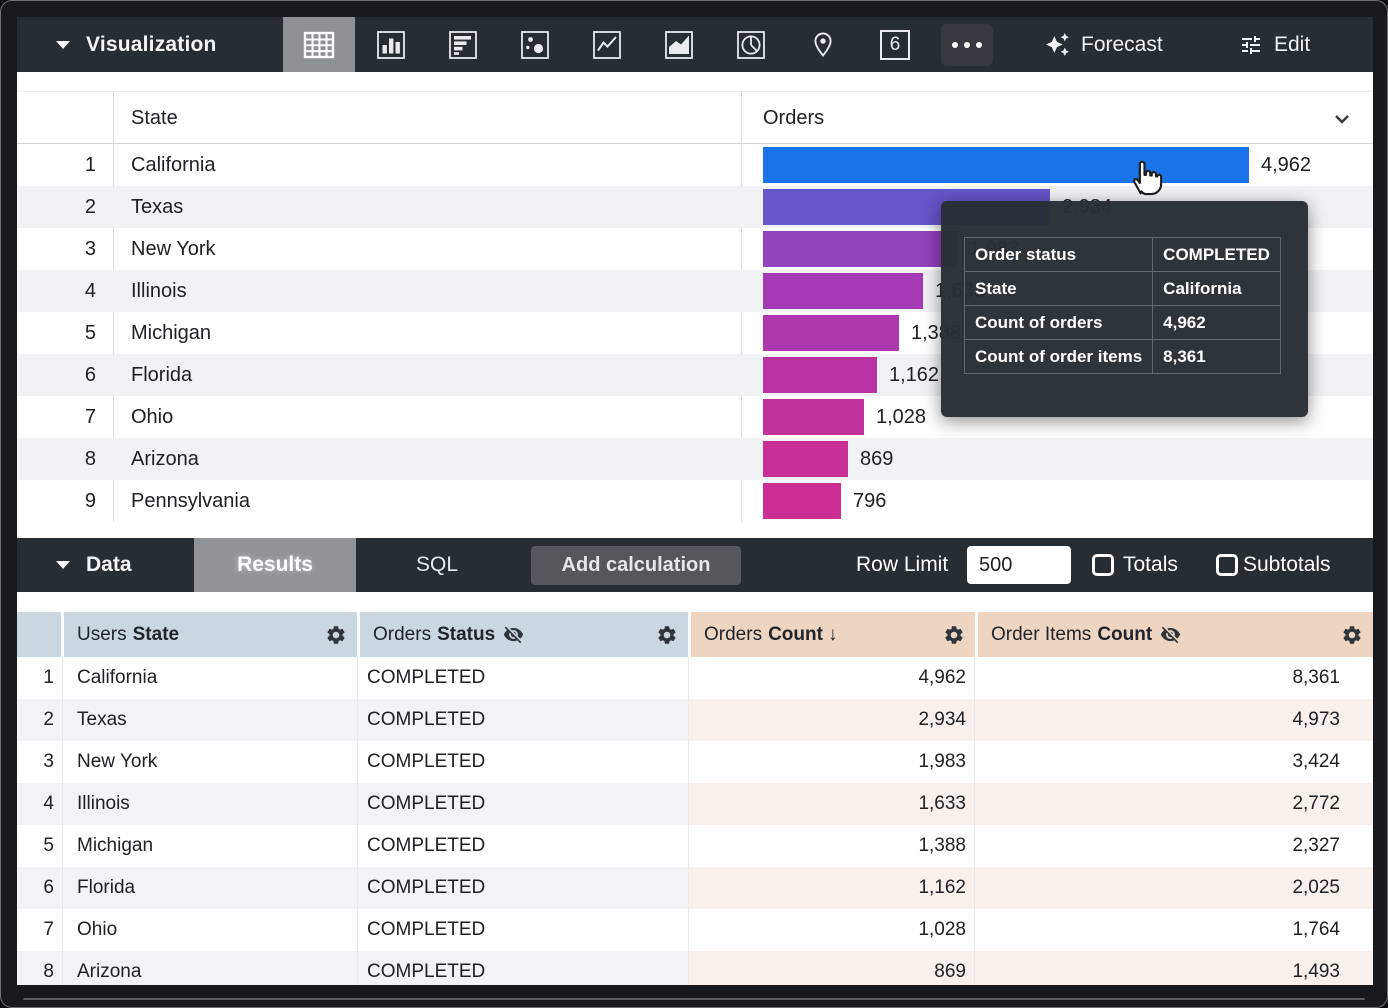 The width and height of the screenshot is (1388, 1008). I want to click on results-table-row: 8 Arizona COMPLETED 869 1,493, so click(695, 968).